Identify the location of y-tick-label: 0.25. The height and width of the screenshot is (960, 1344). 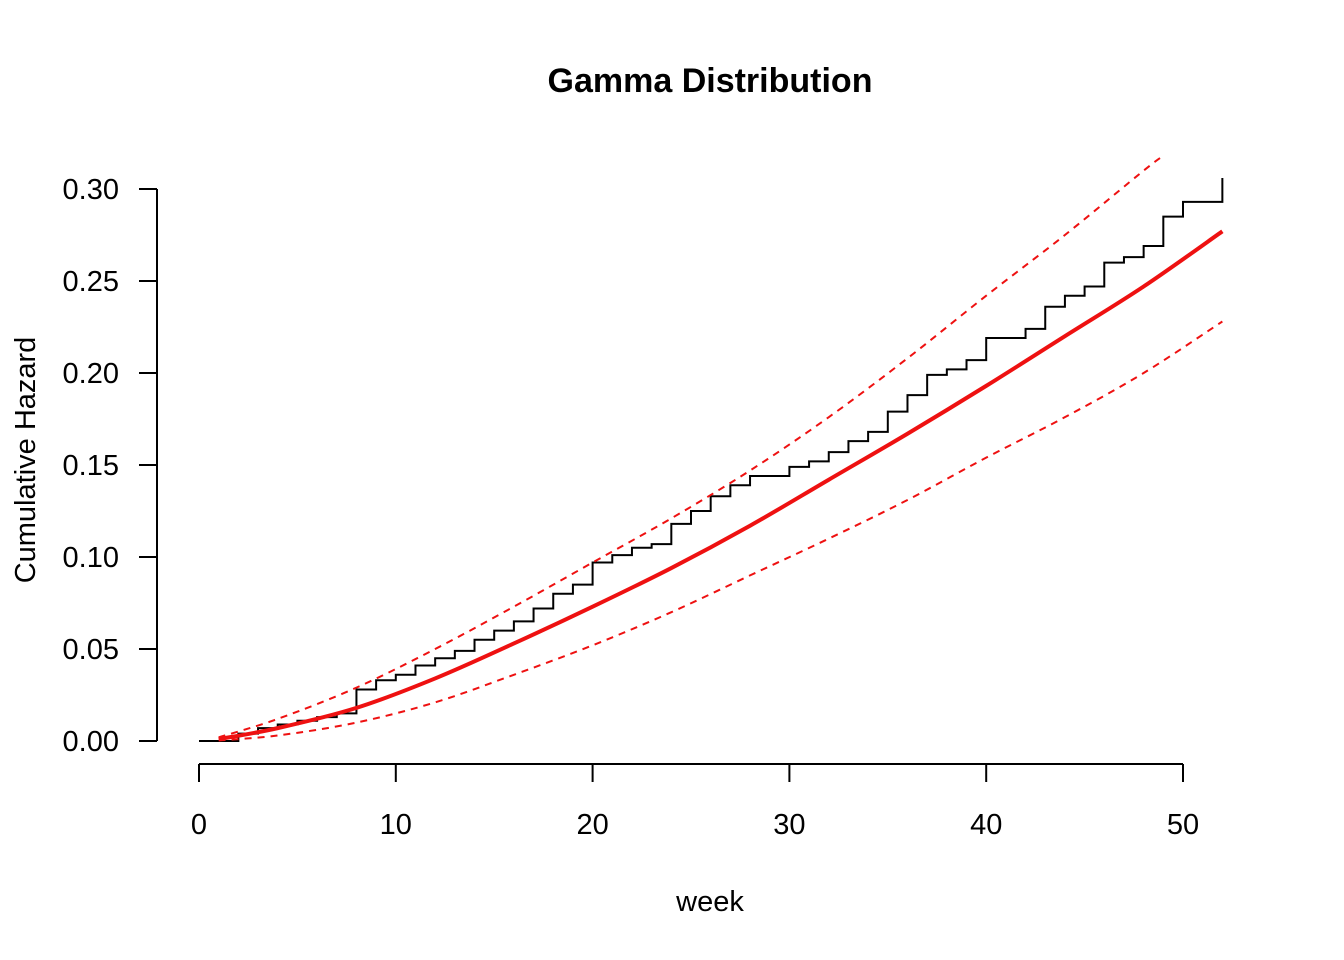
(91, 282).